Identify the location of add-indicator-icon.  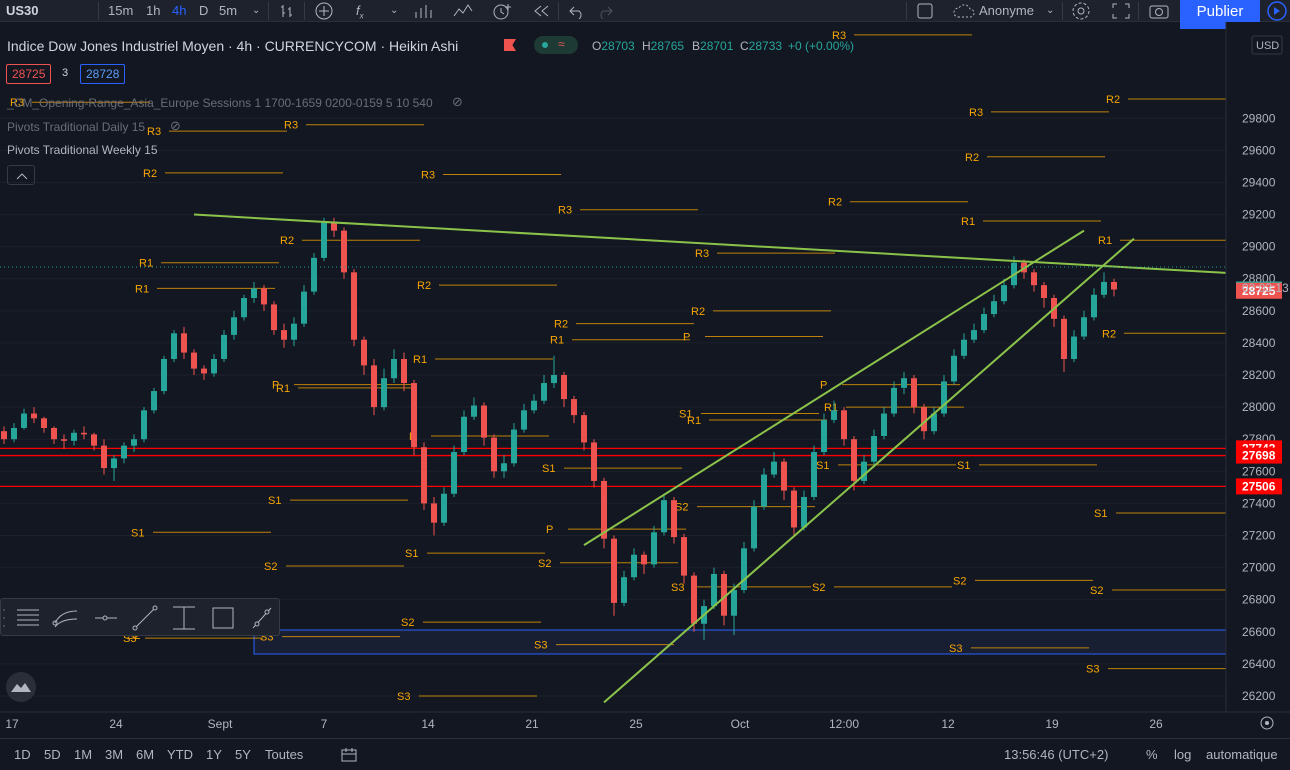
(324, 11).